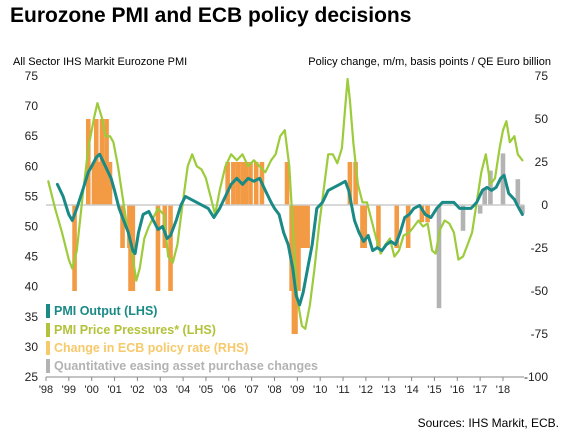 This screenshot has height=440, width=571. What do you see at coordinates (105, 311) in the screenshot?
I see `legend-label: PMI Output (LHS)` at bounding box center [105, 311].